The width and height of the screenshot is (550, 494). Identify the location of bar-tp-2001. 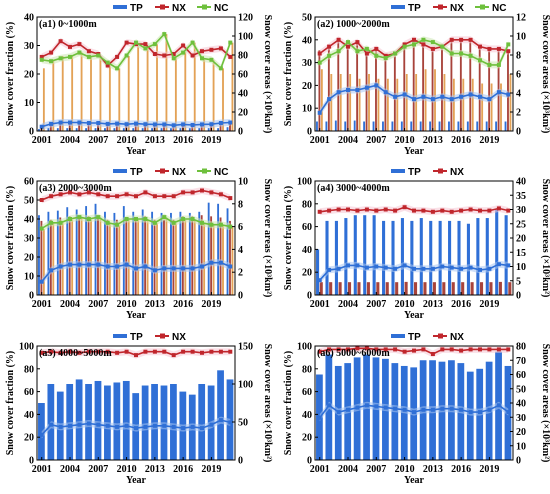
(41, 431).